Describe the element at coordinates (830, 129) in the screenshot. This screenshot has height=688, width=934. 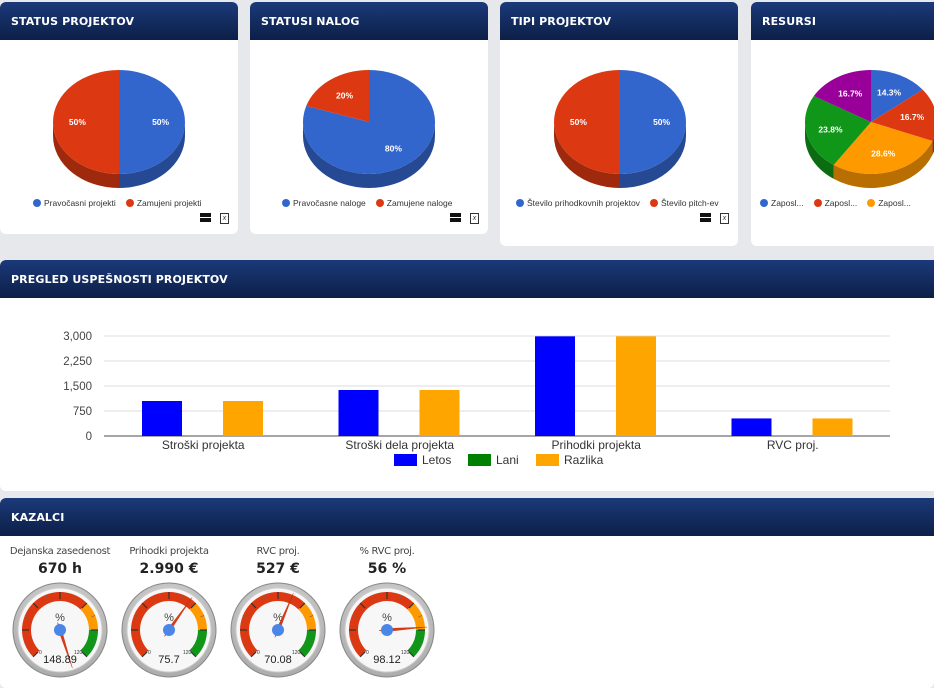
I see `pie-slice-label: 23.8%` at that location.